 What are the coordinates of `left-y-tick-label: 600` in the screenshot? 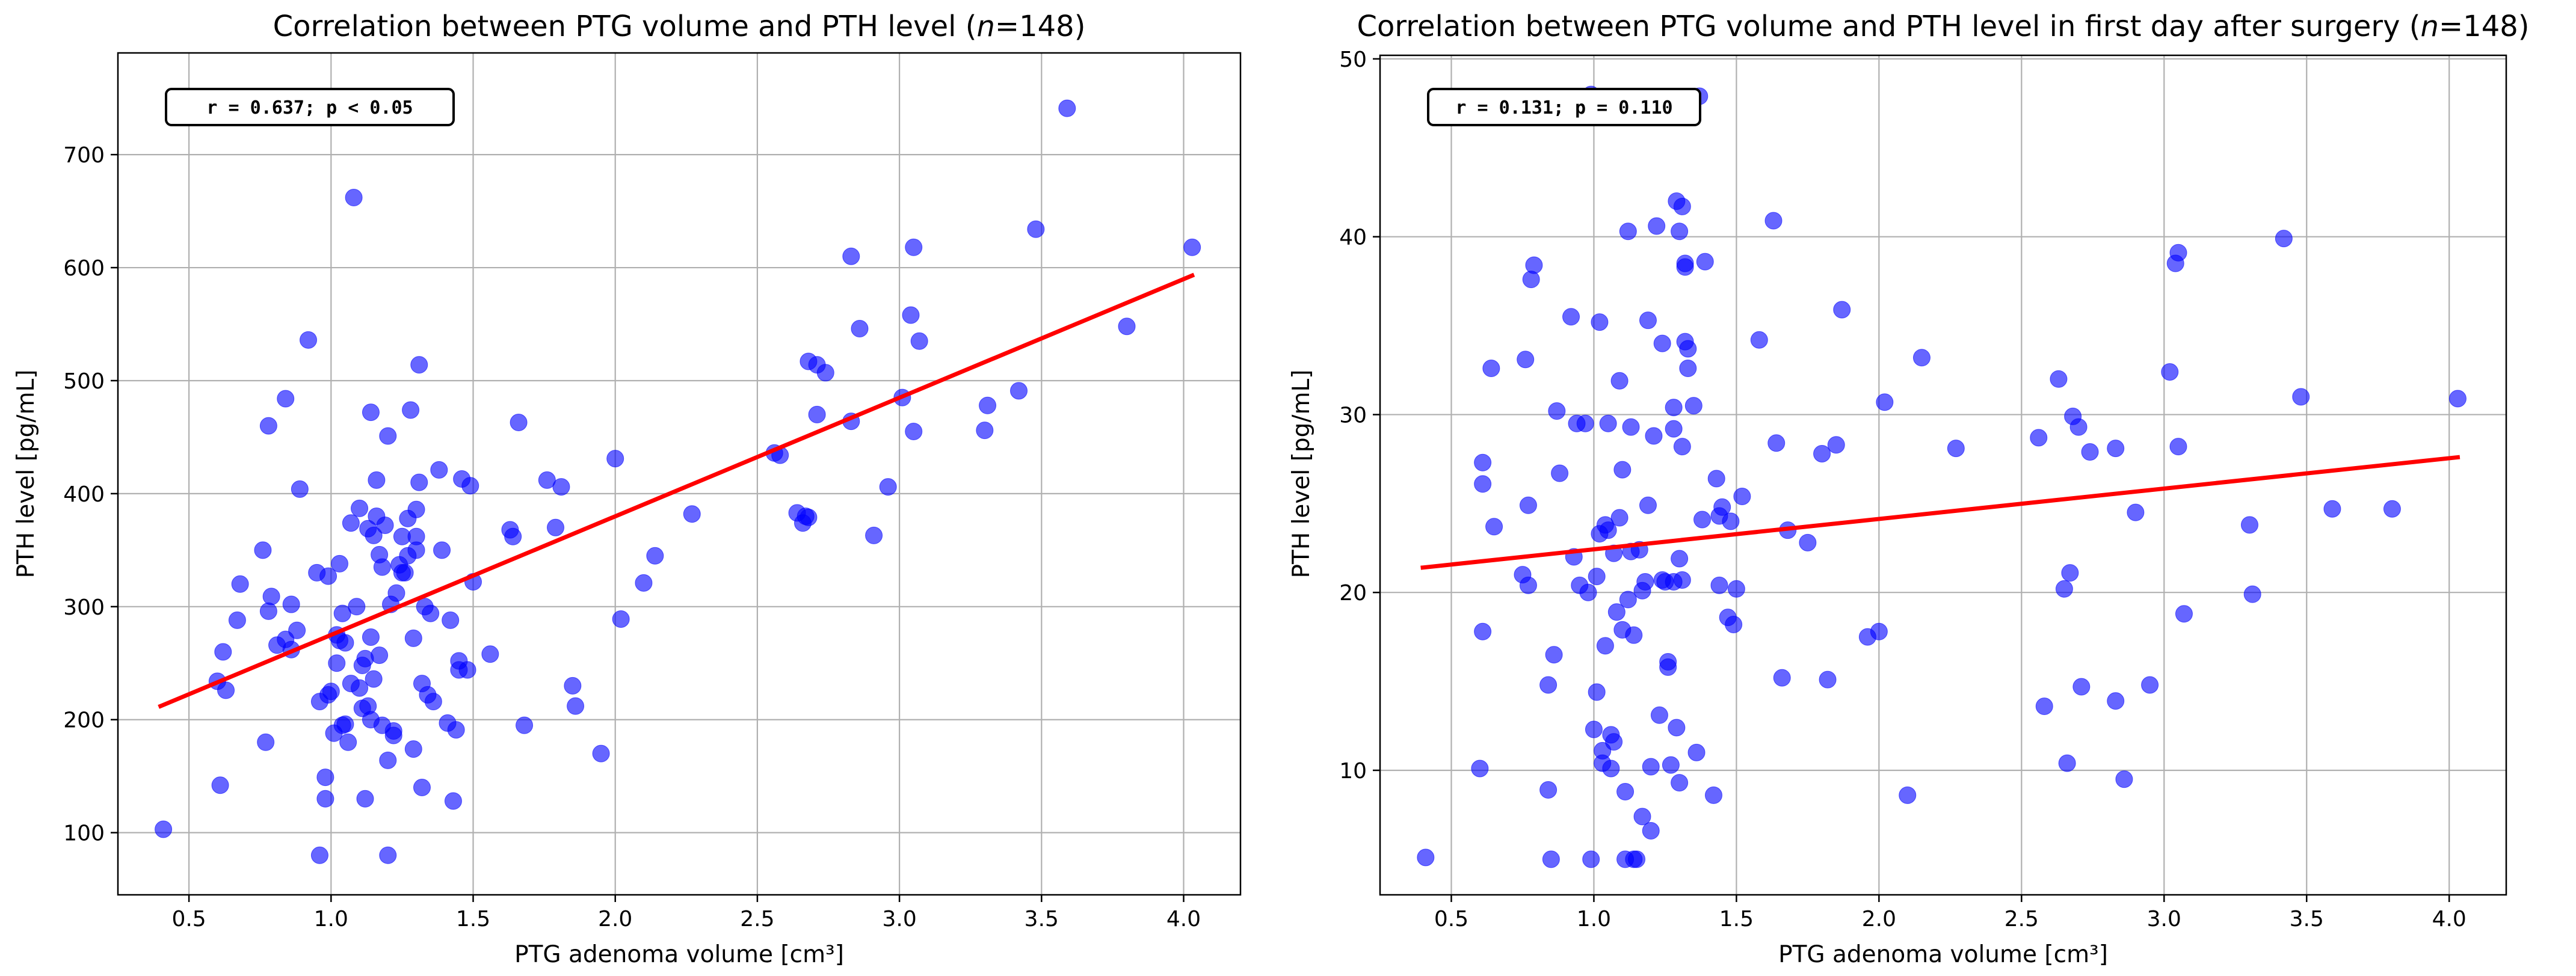 It's located at (84, 268).